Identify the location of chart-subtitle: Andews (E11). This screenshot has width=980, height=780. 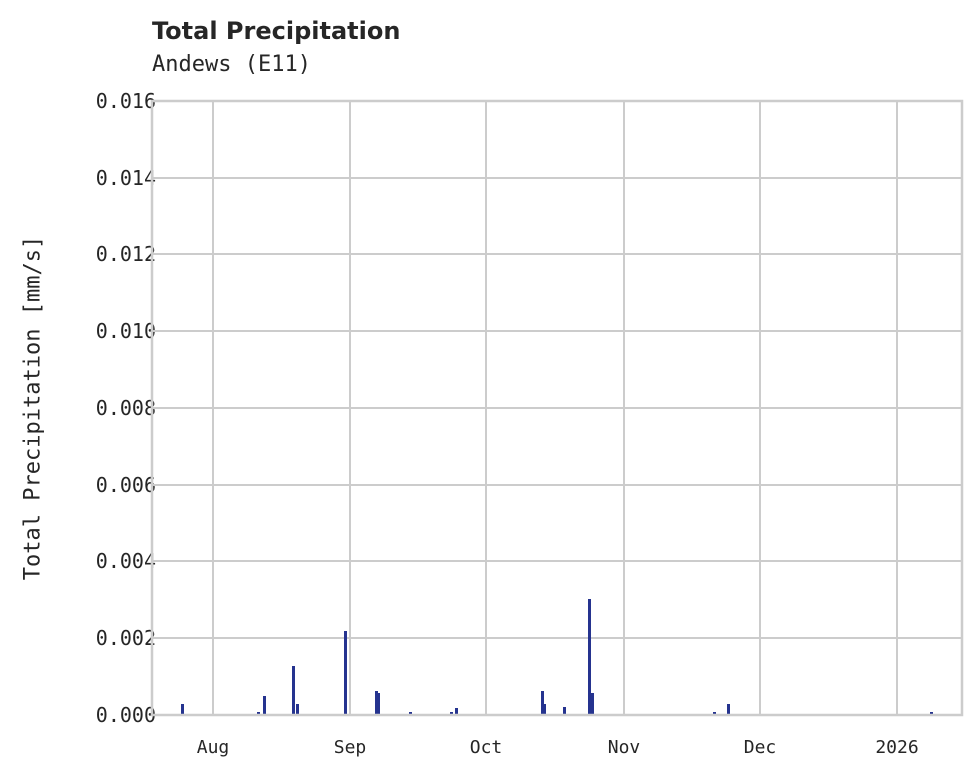
(231, 64).